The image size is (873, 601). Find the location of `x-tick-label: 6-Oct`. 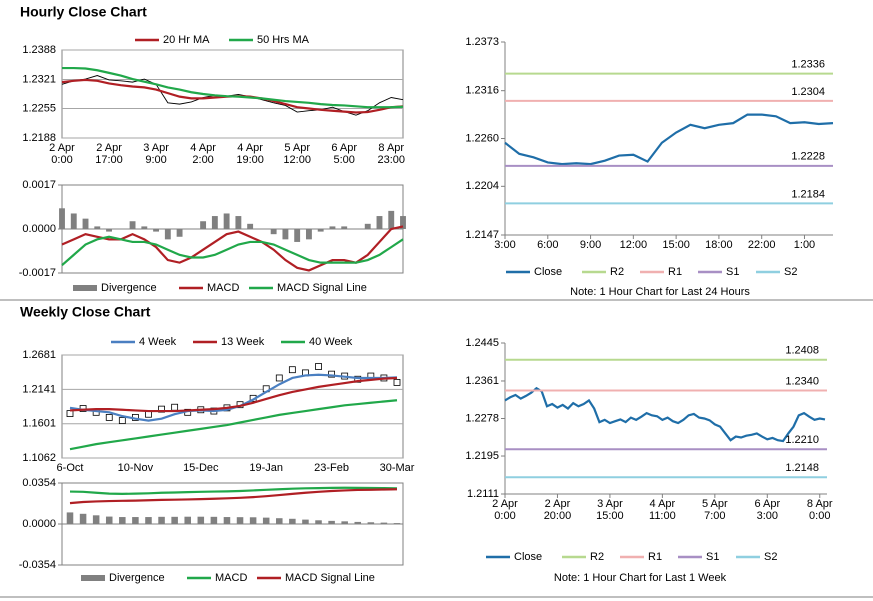

x-tick-label: 6-Oct is located at coordinates (70, 468).